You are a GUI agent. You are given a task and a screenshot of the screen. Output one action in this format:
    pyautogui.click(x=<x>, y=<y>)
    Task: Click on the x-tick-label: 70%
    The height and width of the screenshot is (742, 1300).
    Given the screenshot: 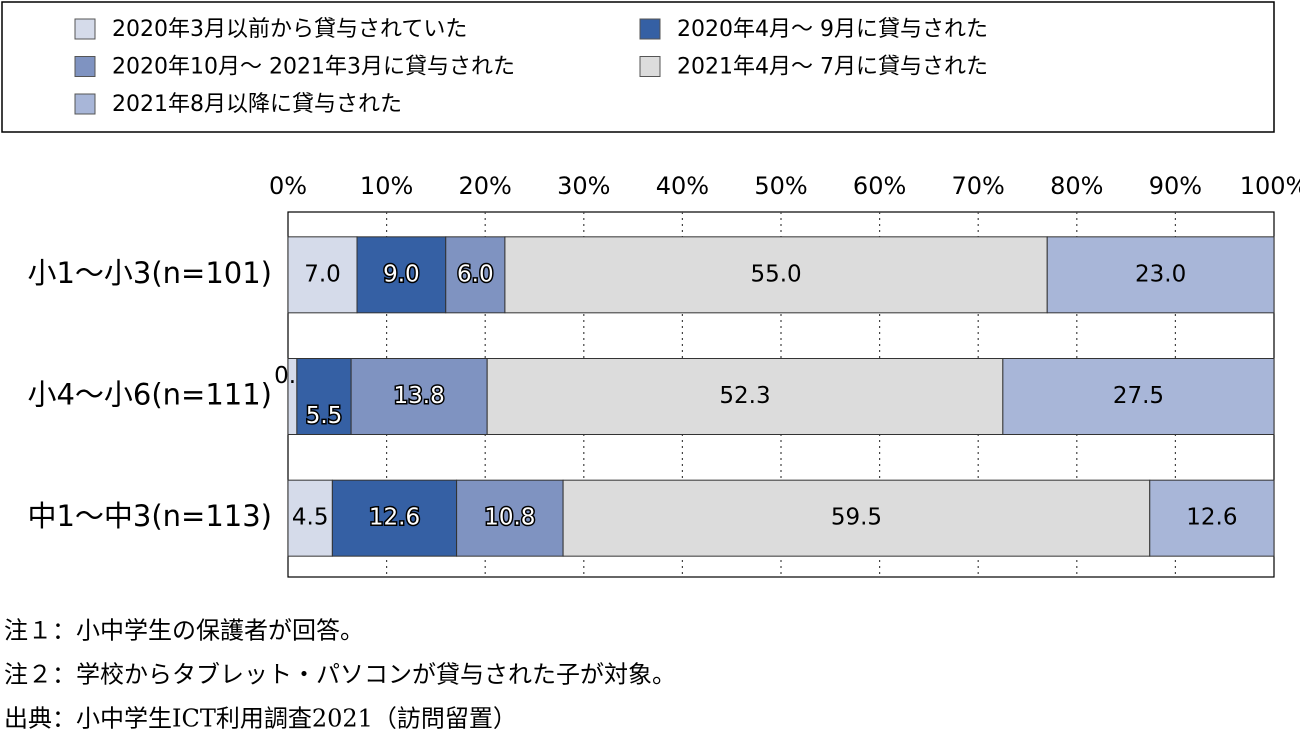 What is the action you would take?
    pyautogui.click(x=978, y=186)
    